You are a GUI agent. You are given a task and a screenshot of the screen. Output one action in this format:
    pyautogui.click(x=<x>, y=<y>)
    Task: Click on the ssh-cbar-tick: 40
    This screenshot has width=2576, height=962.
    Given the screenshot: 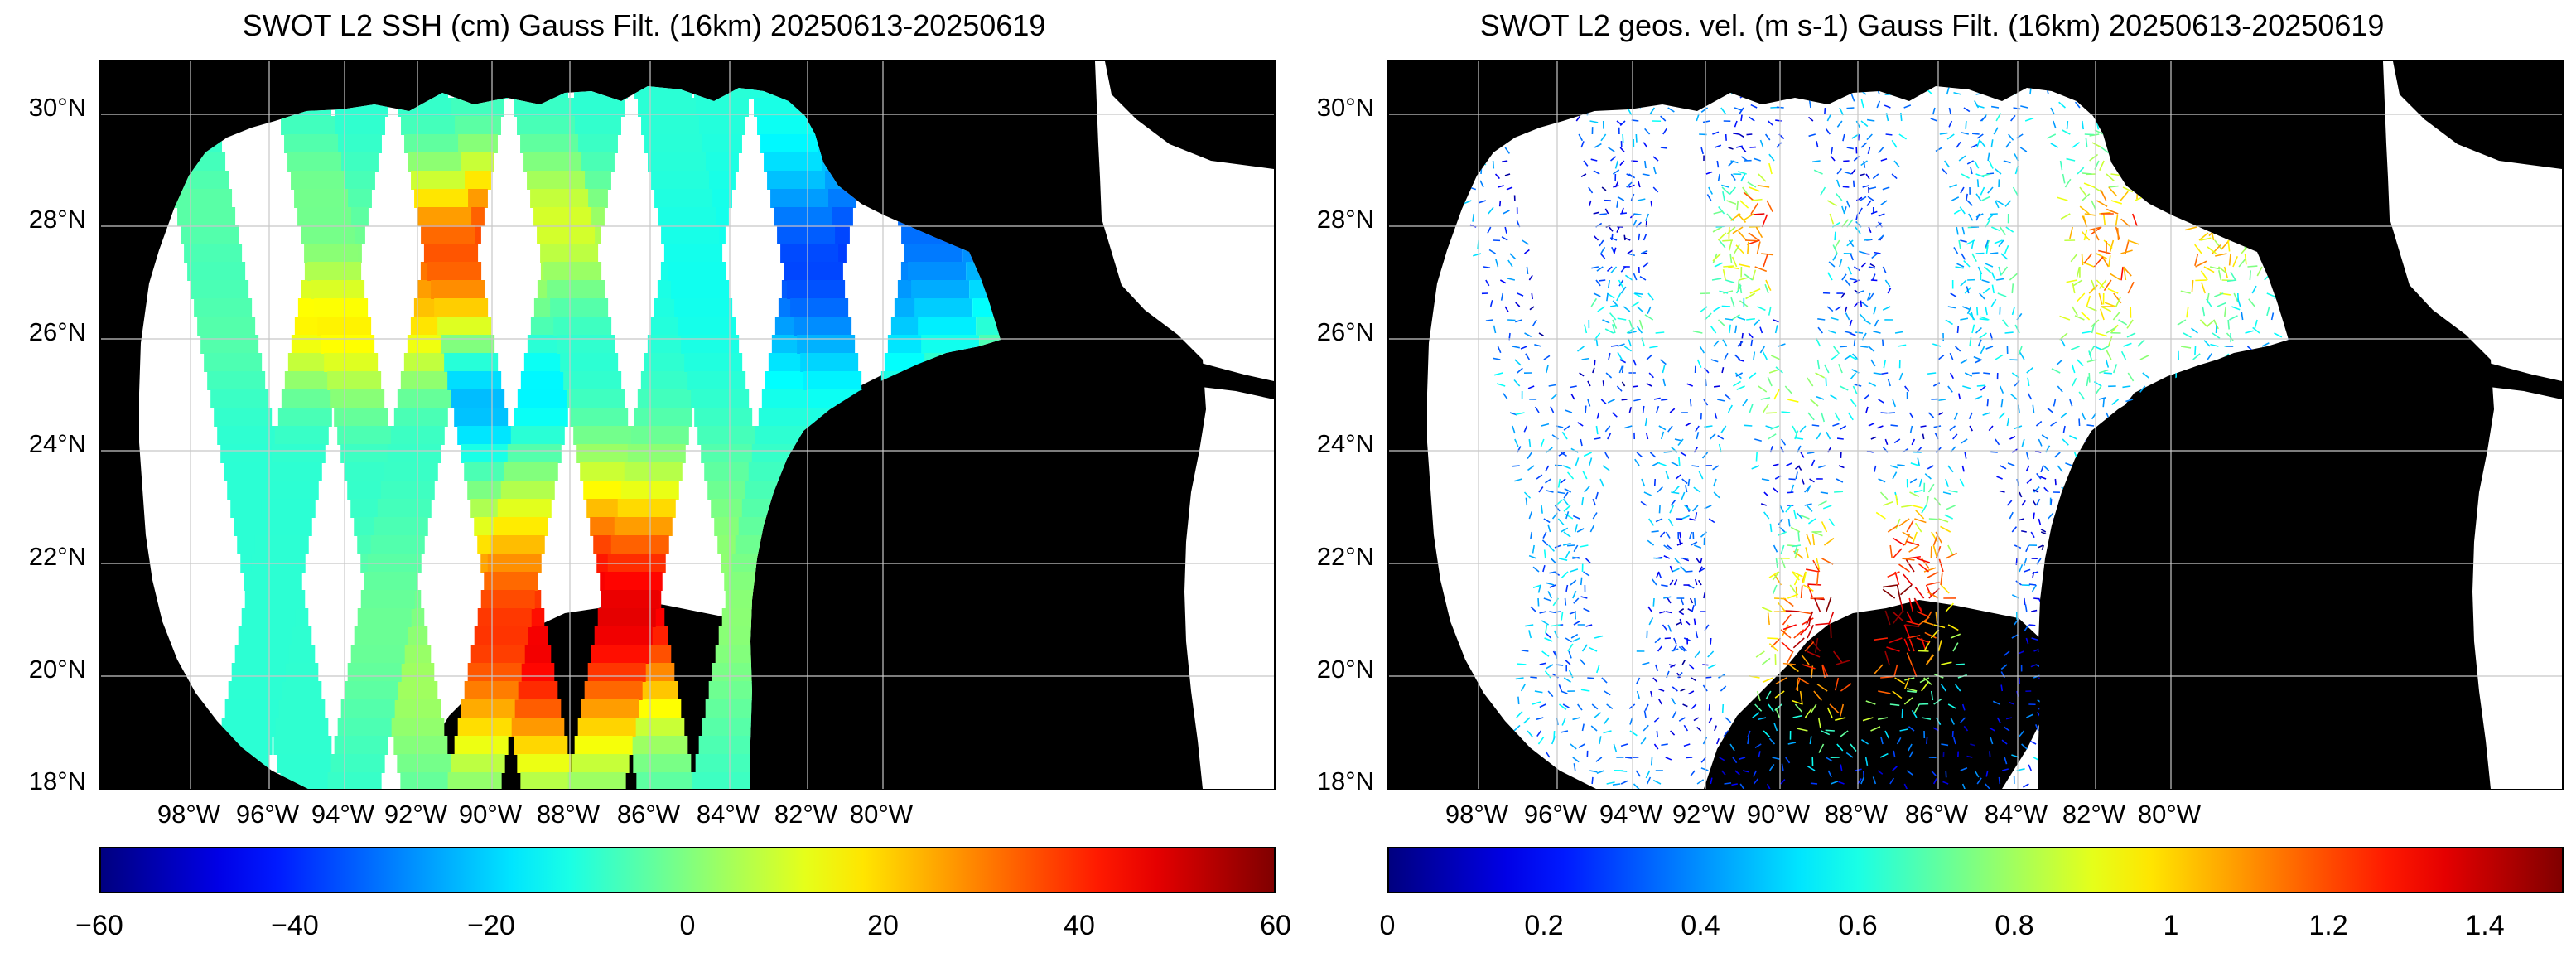 What is the action you would take?
    pyautogui.click(x=1080, y=925)
    